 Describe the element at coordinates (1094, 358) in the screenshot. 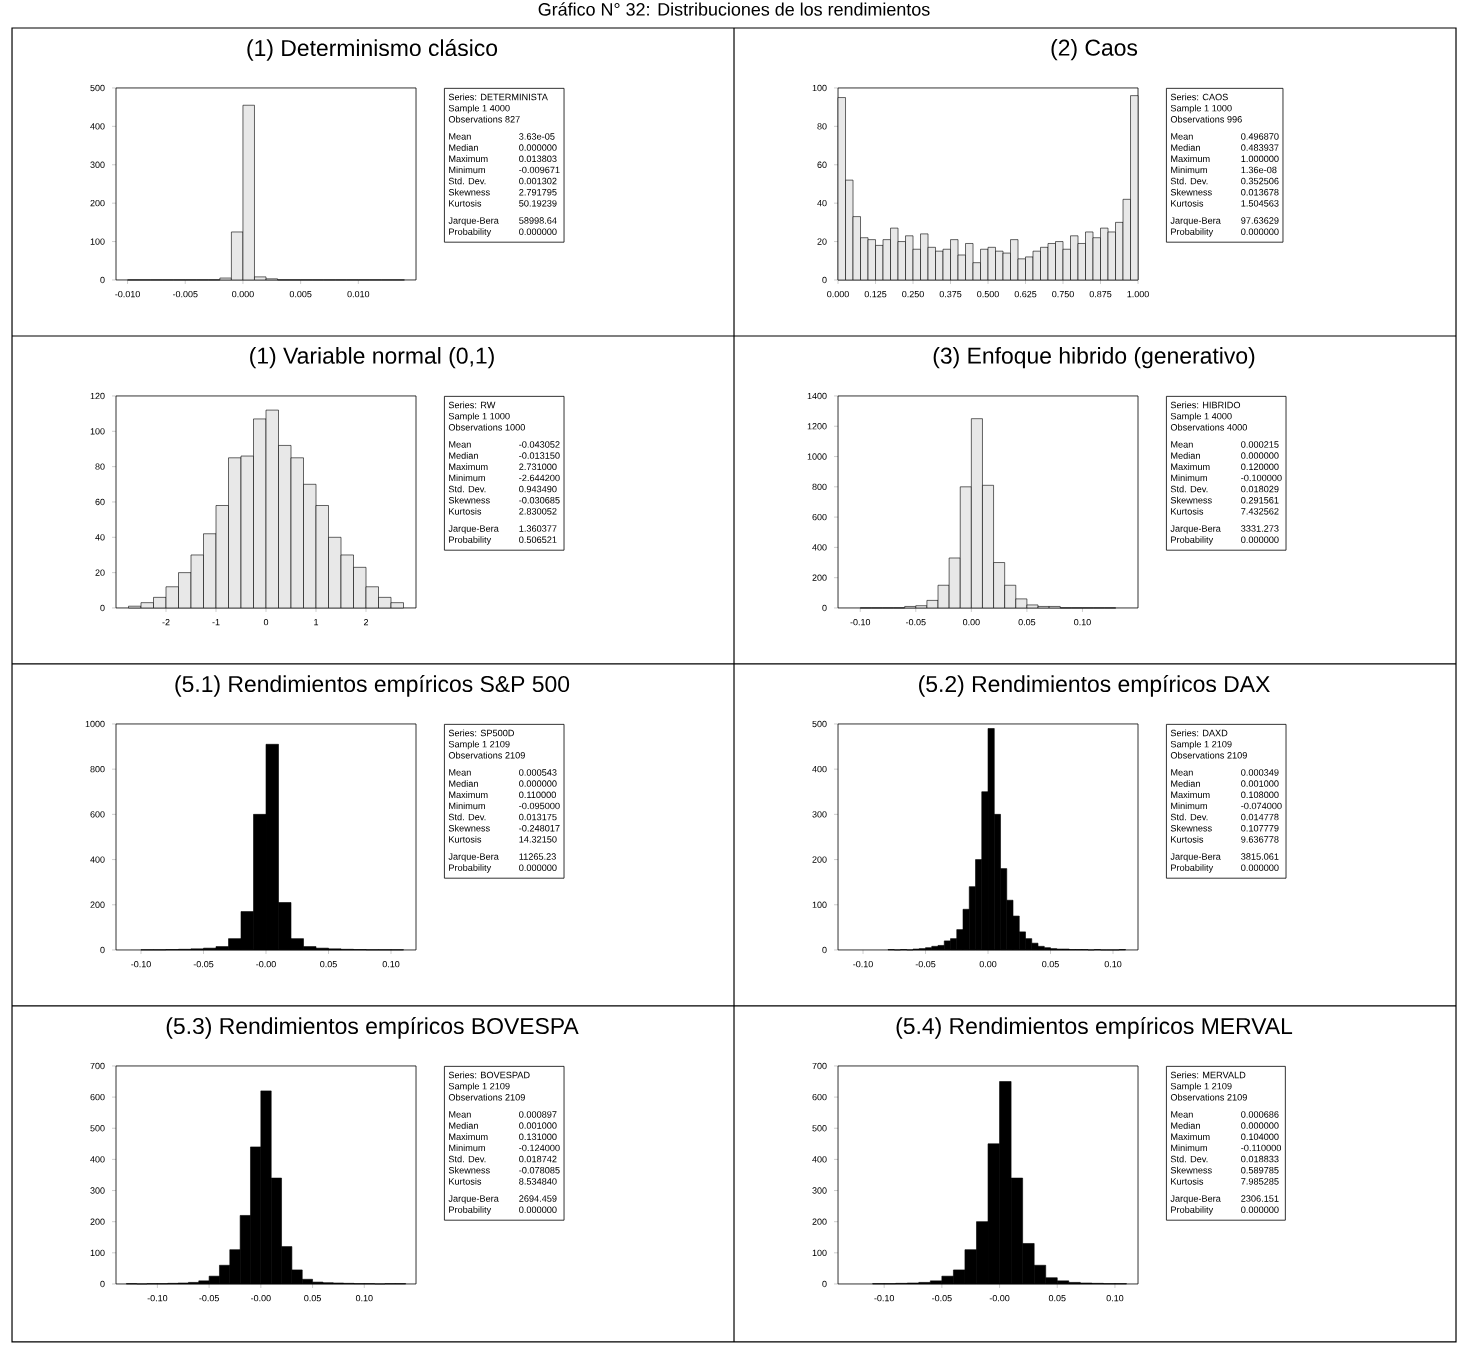

I see `chart-title: (3) Enfoque hibrido (generativo)` at that location.